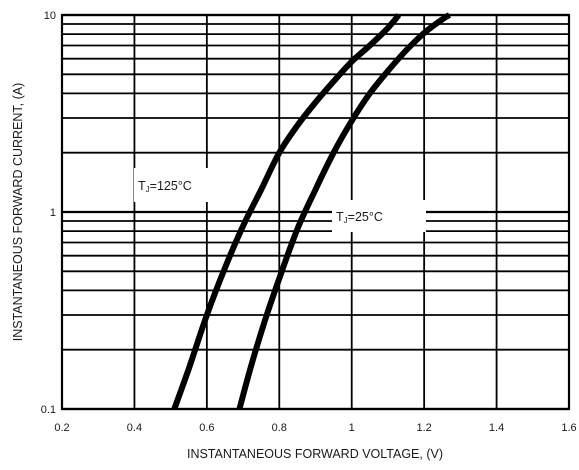 The height and width of the screenshot is (470, 579). Describe the element at coordinates (206, 428) in the screenshot. I see `x-tick-label: 0.6` at that location.